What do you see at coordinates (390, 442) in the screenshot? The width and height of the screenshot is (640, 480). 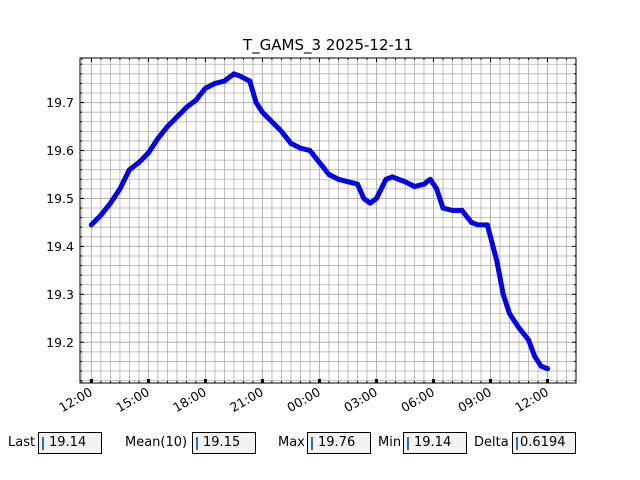 I see `min-label: Min` at bounding box center [390, 442].